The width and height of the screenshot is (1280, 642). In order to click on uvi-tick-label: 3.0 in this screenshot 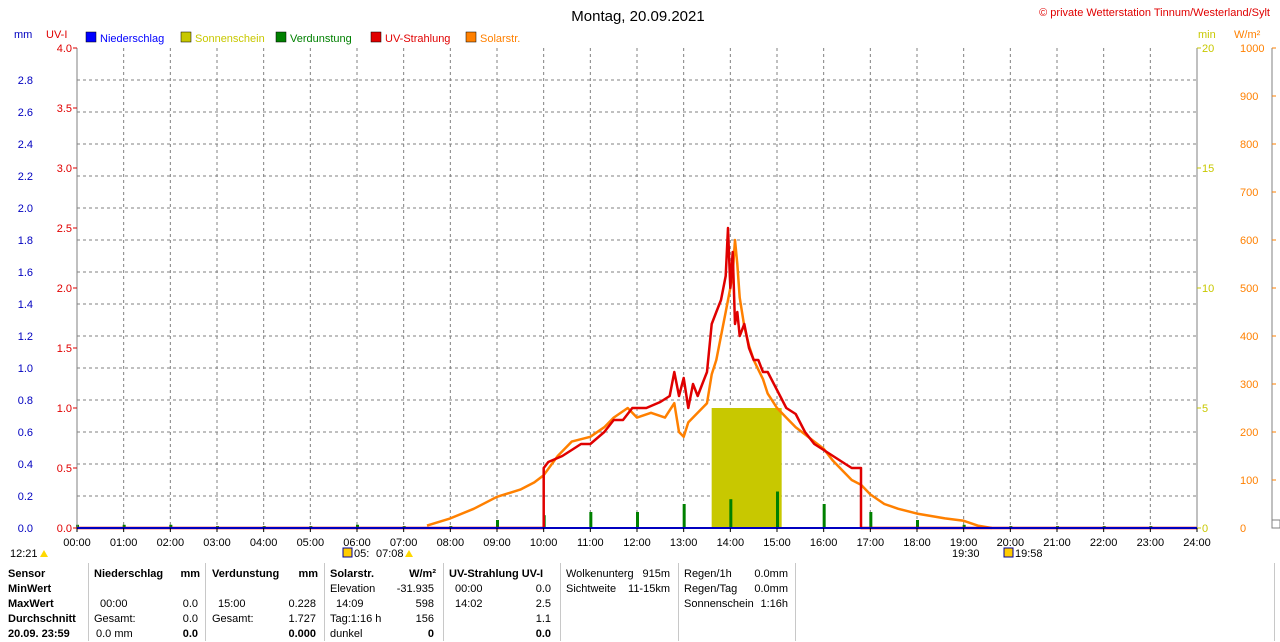, I will do `click(64, 169)`.